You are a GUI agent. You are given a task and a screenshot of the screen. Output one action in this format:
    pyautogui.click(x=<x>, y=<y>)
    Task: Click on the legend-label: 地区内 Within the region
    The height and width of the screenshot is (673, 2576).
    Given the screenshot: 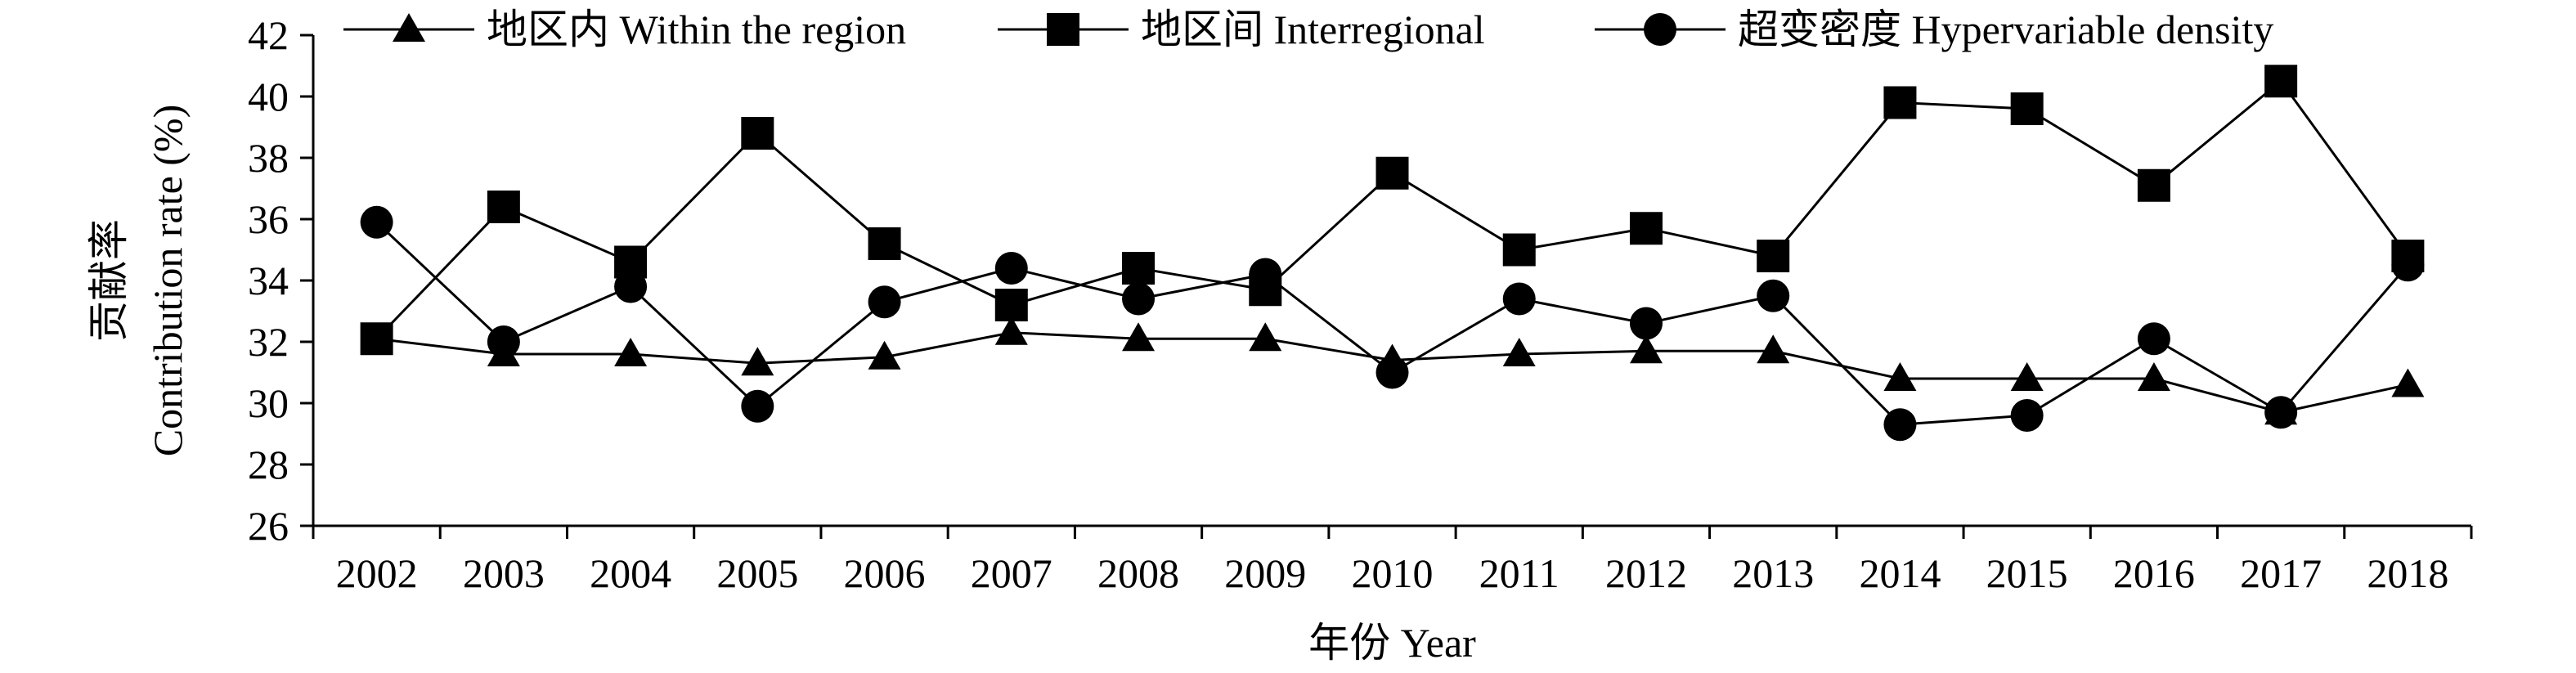 What is the action you would take?
    pyautogui.click(x=696, y=29)
    